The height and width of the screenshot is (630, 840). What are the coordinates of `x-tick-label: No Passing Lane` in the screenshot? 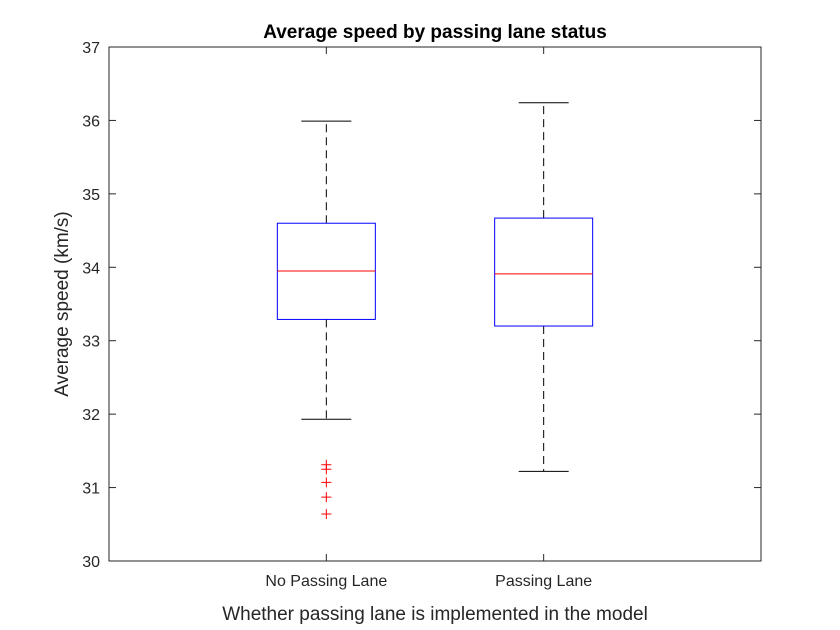 It's located at (326, 581).